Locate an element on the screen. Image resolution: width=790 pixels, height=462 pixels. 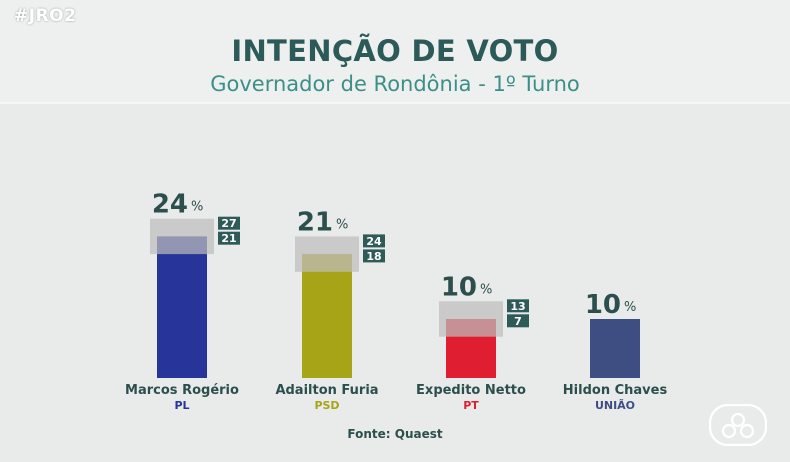
chart-title: INTENÇÃO DE VOTO is located at coordinates (395, 51).